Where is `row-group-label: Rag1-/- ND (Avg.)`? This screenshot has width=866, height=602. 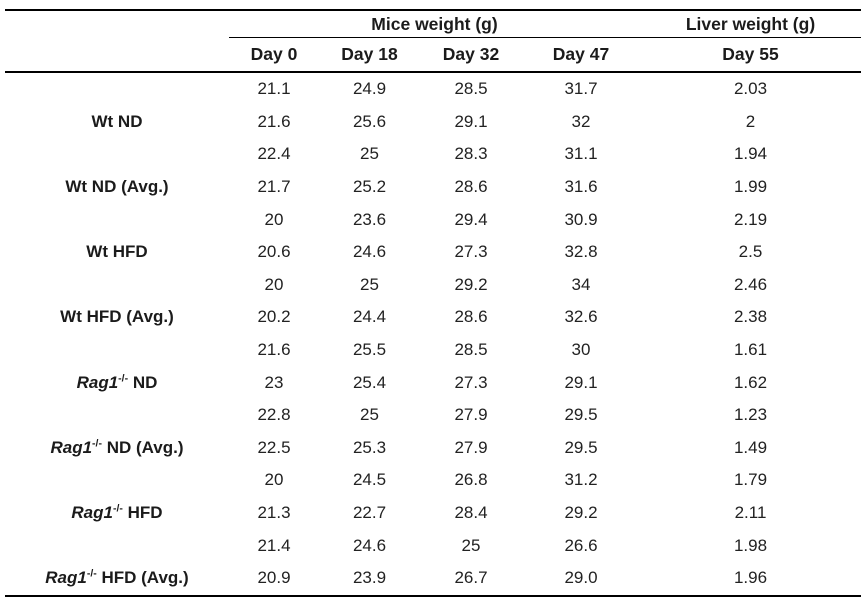
row-group-label: Rag1-/- ND (Avg.) is located at coordinates (117, 447).